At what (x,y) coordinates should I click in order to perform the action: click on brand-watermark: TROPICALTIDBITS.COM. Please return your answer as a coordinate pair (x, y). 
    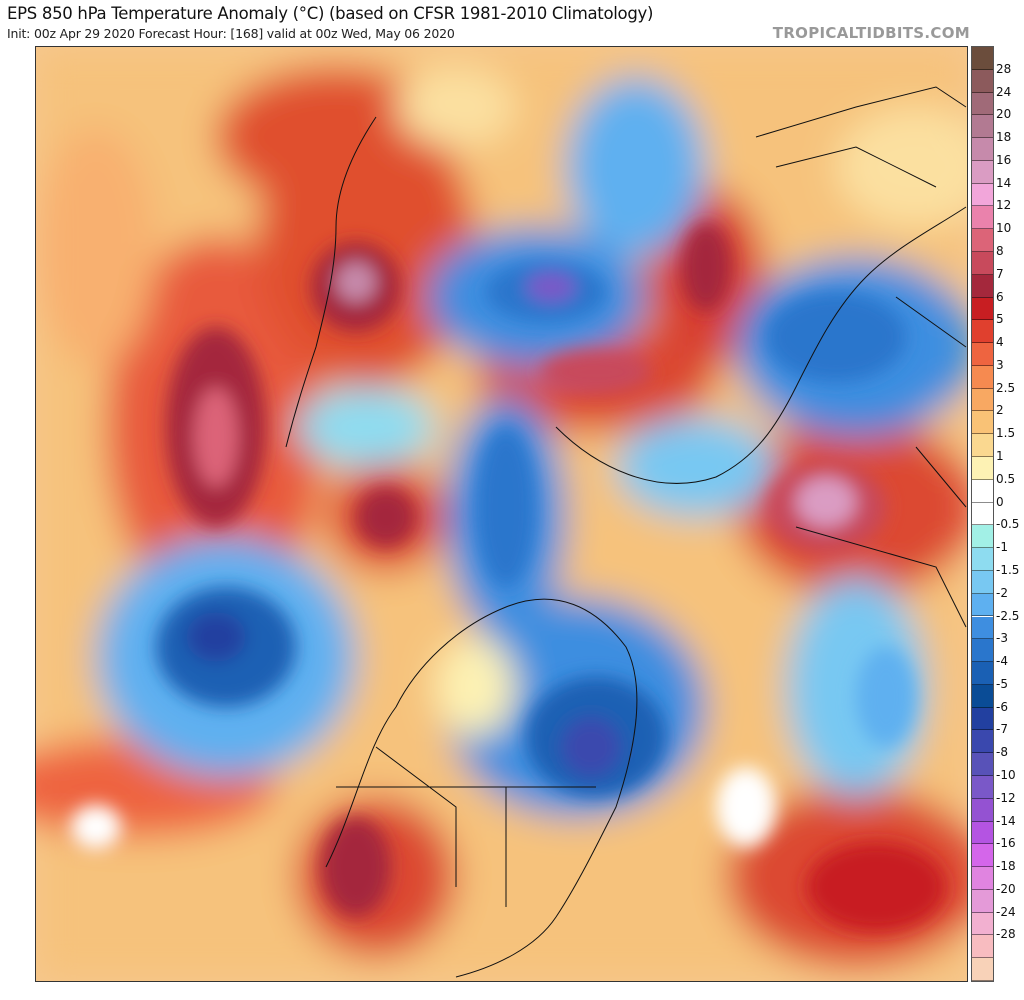
    Looking at the image, I should click on (871, 33).